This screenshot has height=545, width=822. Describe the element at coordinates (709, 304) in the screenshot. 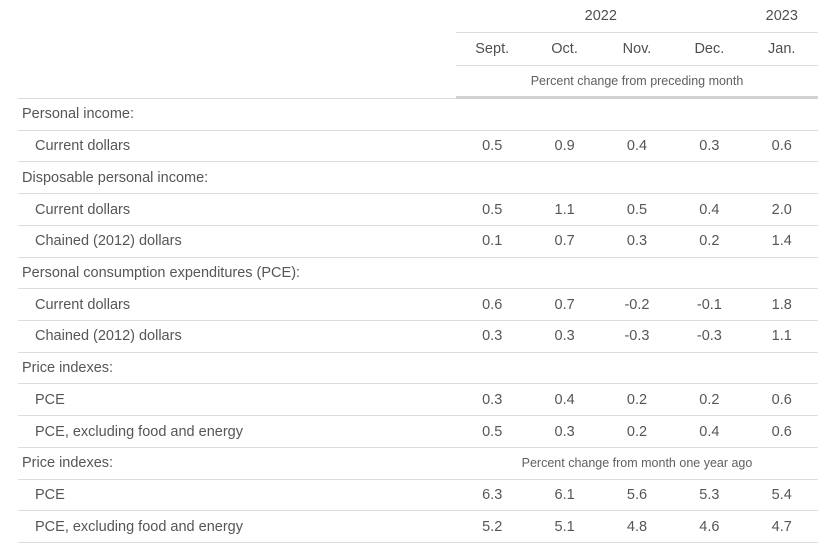

I see `value-cell: -0.1` at that location.